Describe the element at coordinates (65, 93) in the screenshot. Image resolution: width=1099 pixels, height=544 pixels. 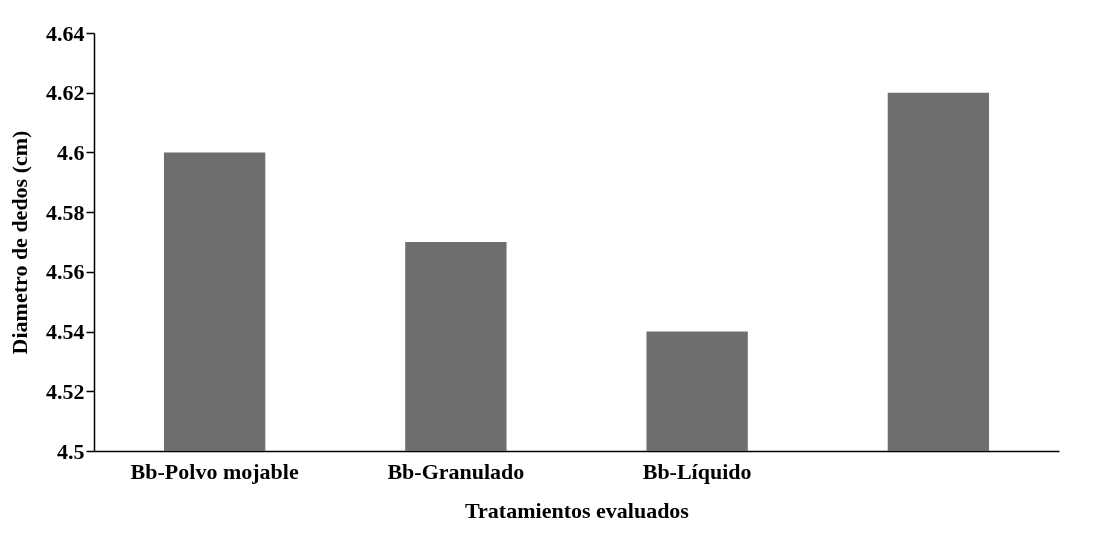
I see `y-tick-label: 4.62` at that location.